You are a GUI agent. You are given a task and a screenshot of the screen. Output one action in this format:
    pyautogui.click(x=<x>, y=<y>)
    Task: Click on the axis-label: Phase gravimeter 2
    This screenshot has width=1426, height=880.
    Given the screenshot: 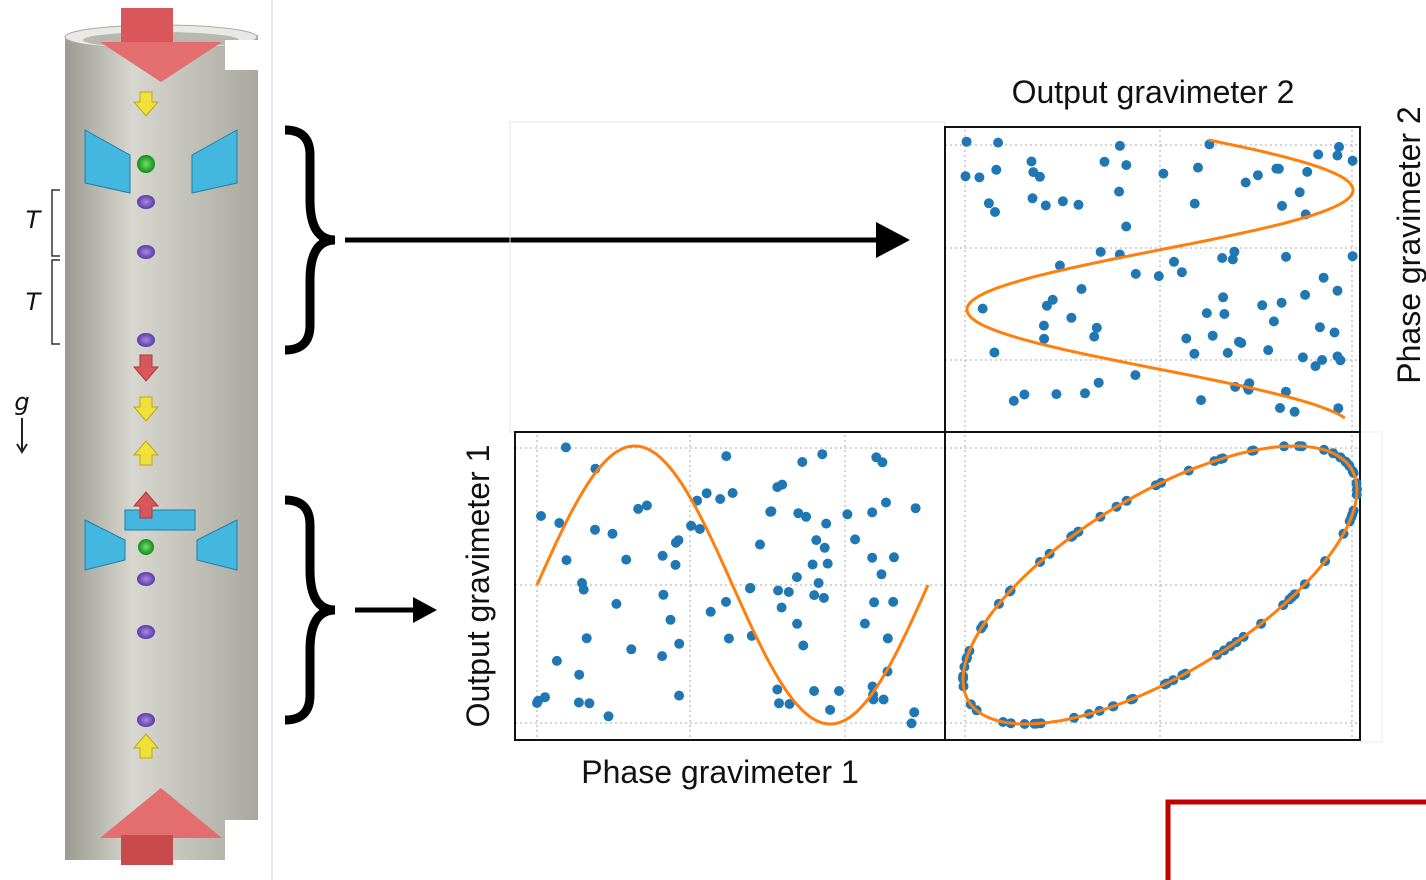 What is the action you would take?
    pyautogui.click(x=1408, y=244)
    